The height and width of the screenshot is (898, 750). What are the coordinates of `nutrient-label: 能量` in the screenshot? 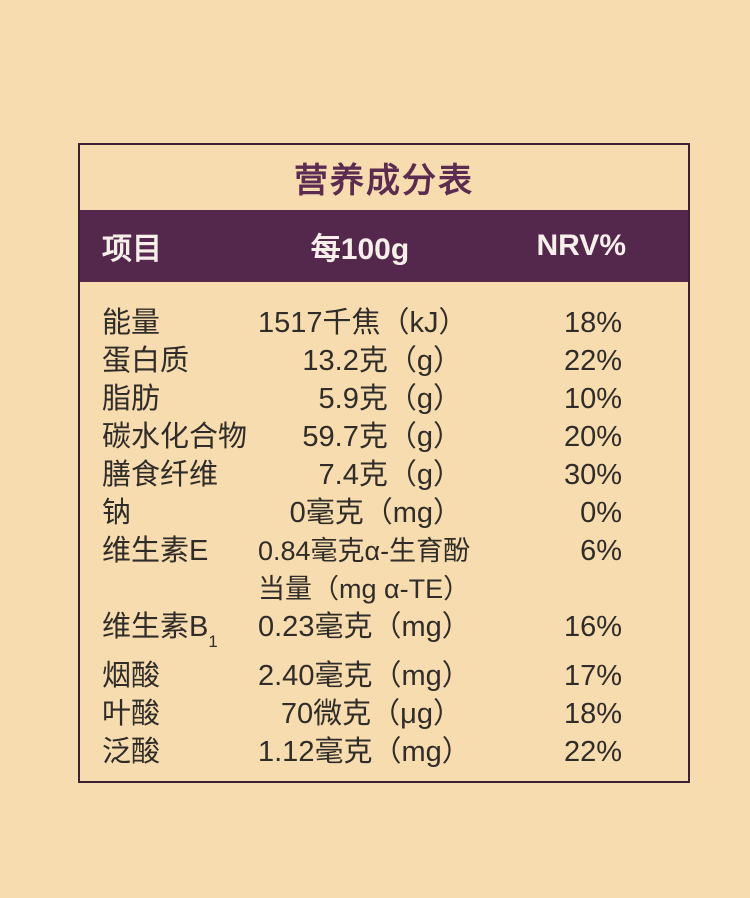 It's located at (169, 323).